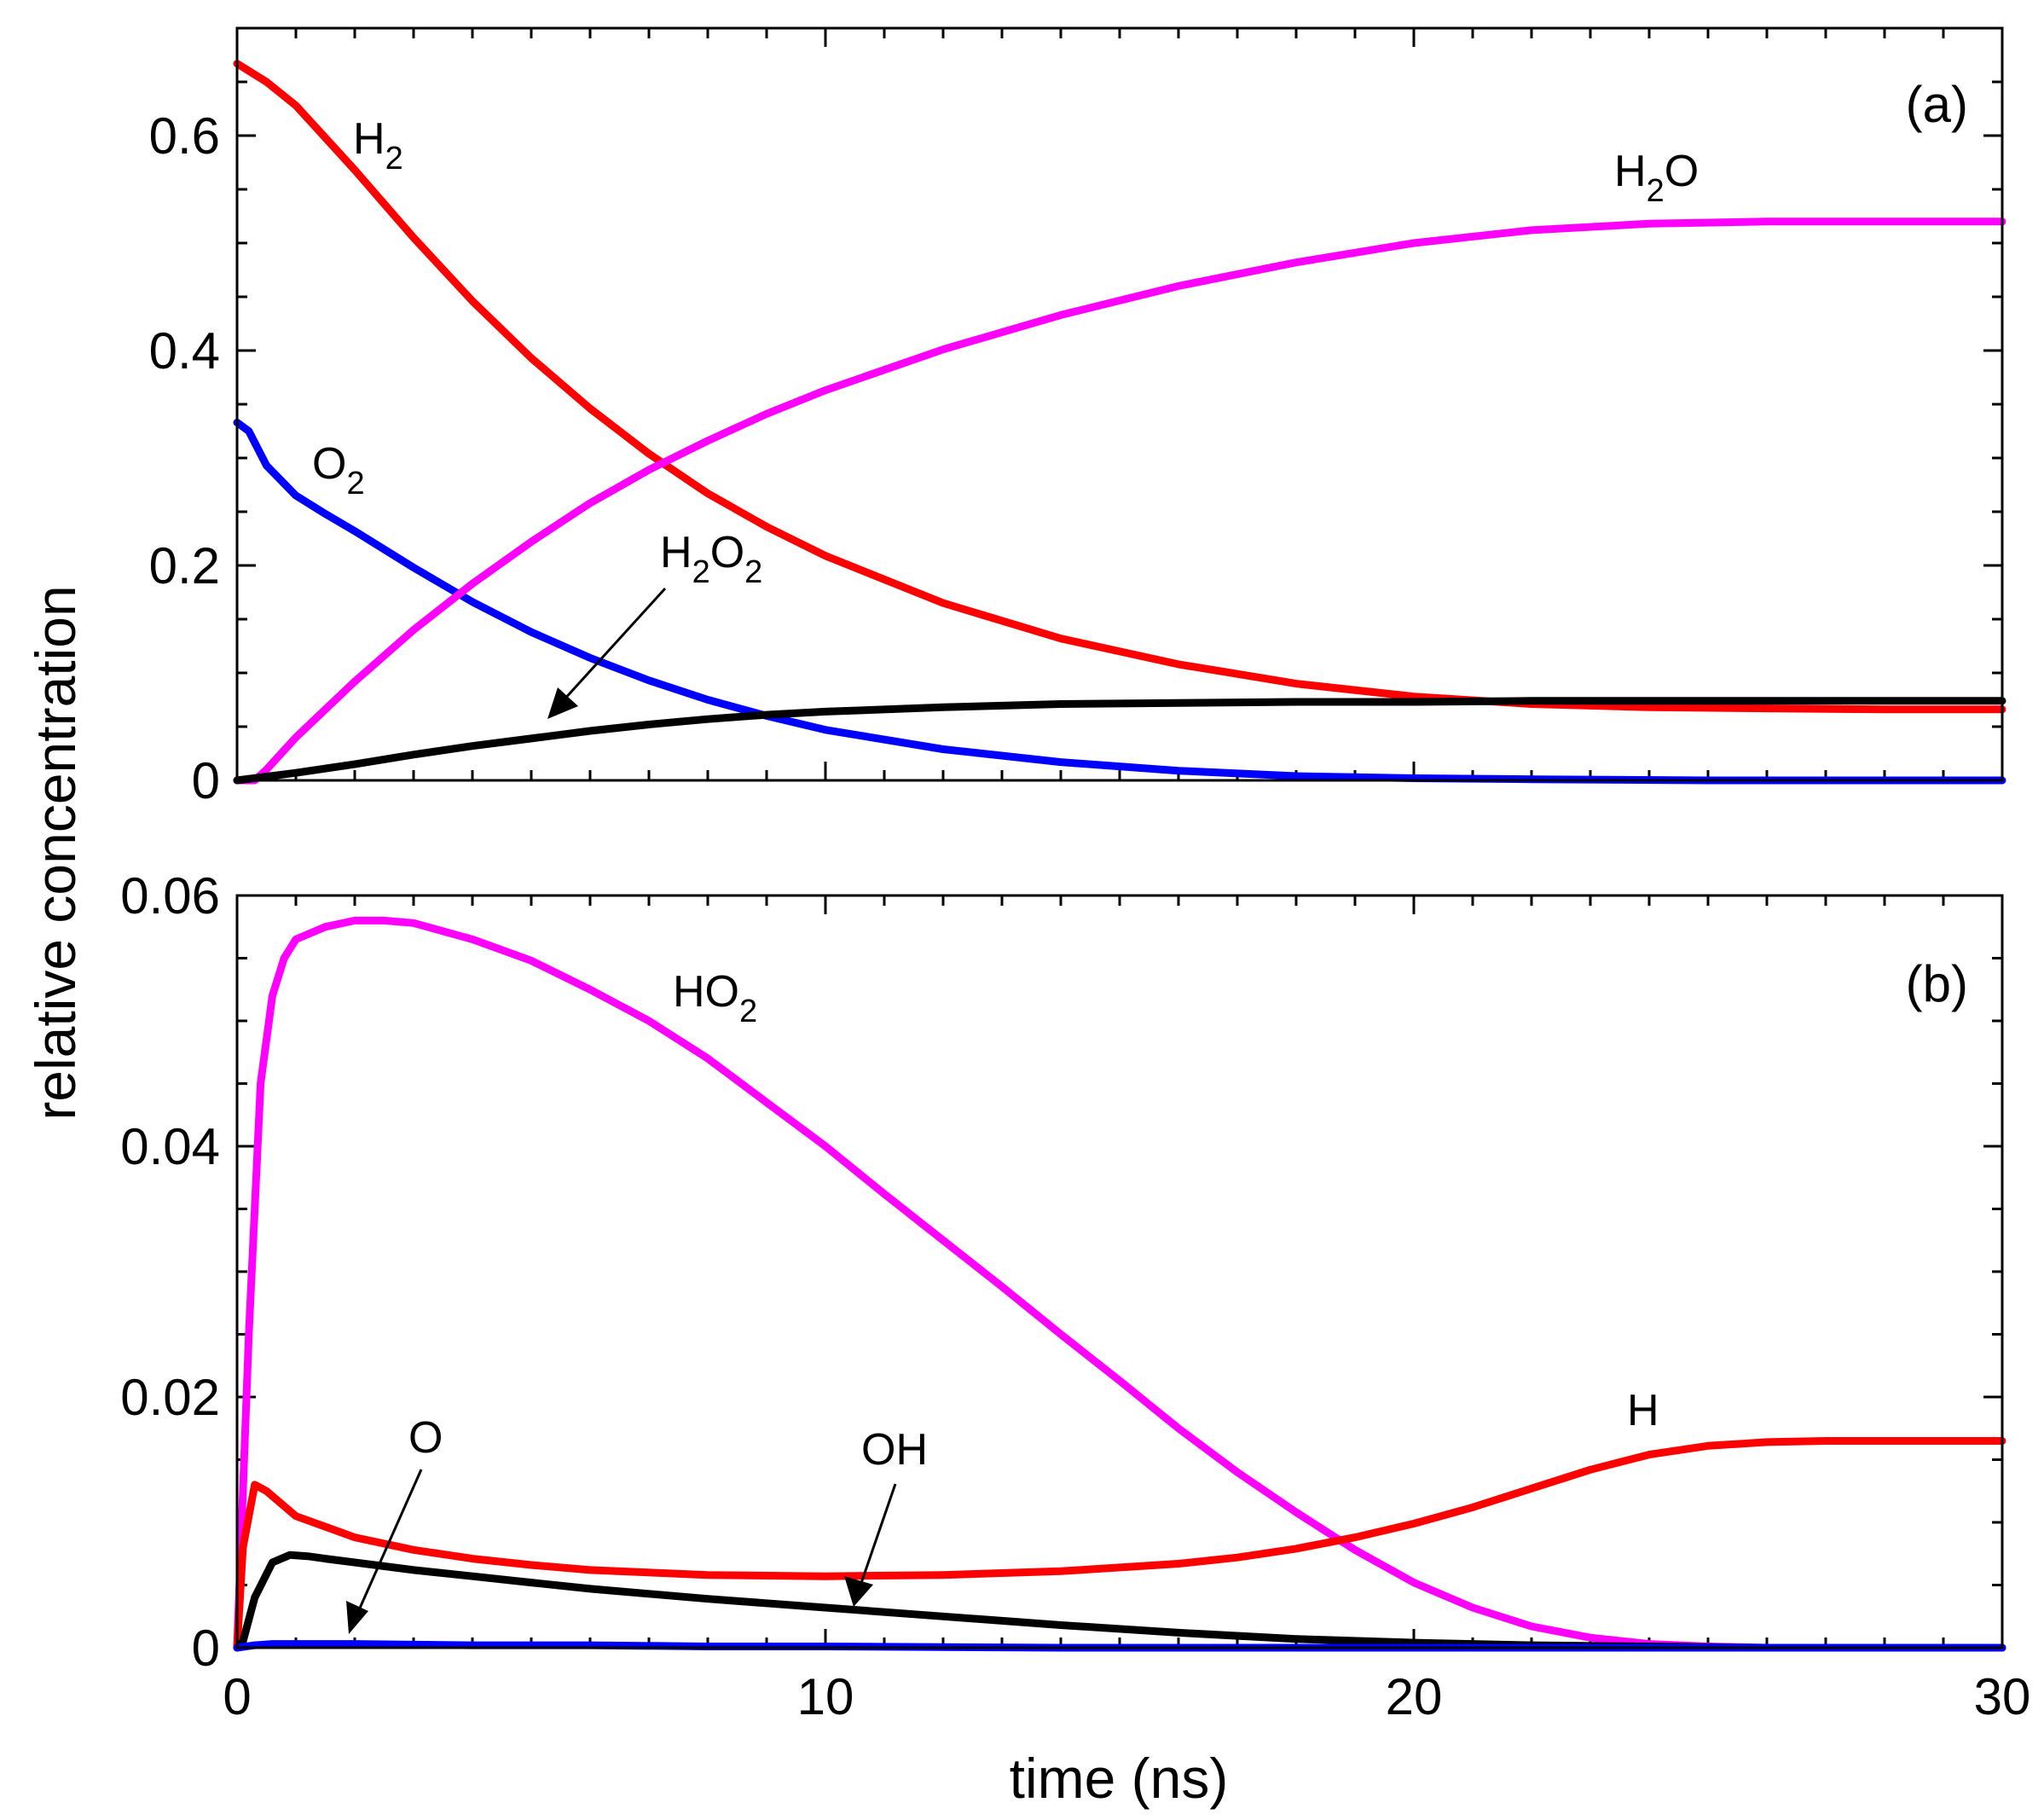 The width and height of the screenshot is (2044, 1820). Describe the element at coordinates (1937, 104) in the screenshot. I see `panel-a-tag: (a)` at that location.